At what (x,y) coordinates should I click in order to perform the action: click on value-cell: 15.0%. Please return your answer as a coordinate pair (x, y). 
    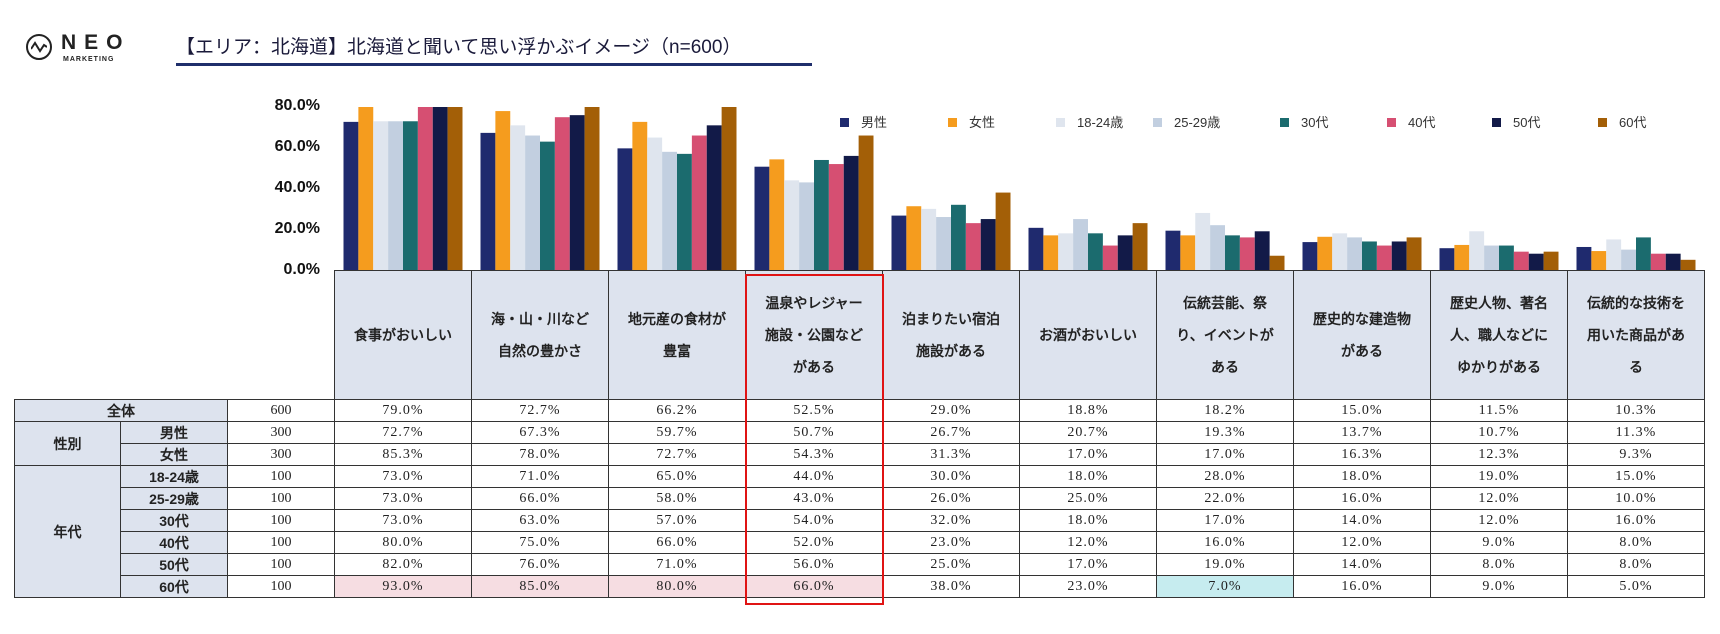
    Looking at the image, I should click on (1362, 410).